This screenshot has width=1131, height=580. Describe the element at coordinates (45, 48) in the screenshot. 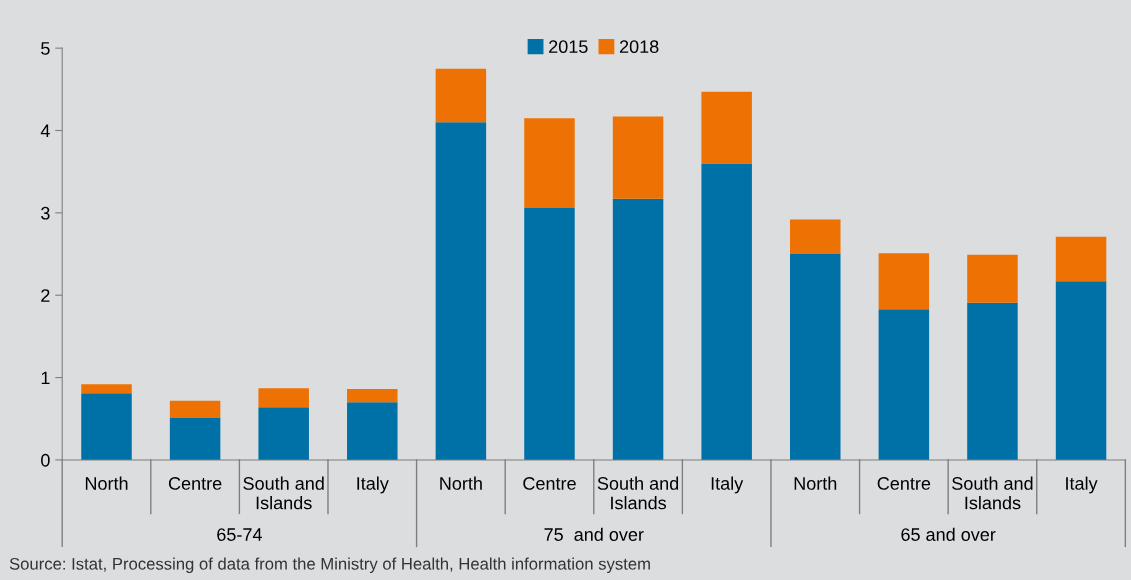

I see `y-tick-label: 5` at that location.